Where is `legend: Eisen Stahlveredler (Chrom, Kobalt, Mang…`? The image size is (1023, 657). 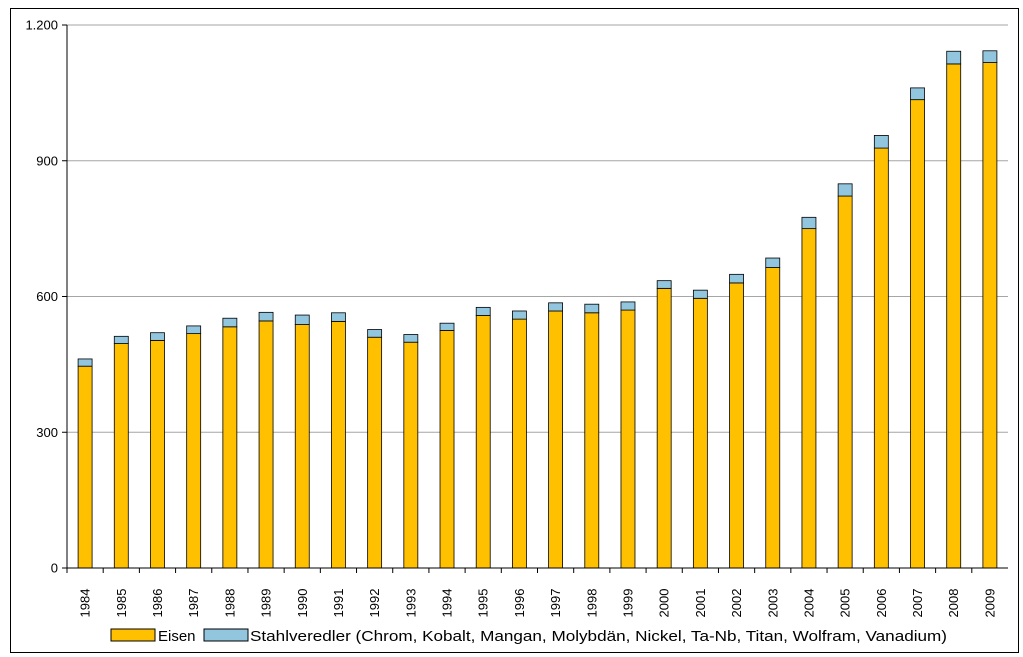
legend: Eisen Stahlveredler (Chrom, Kobalt, Mang… is located at coordinates (528, 636).